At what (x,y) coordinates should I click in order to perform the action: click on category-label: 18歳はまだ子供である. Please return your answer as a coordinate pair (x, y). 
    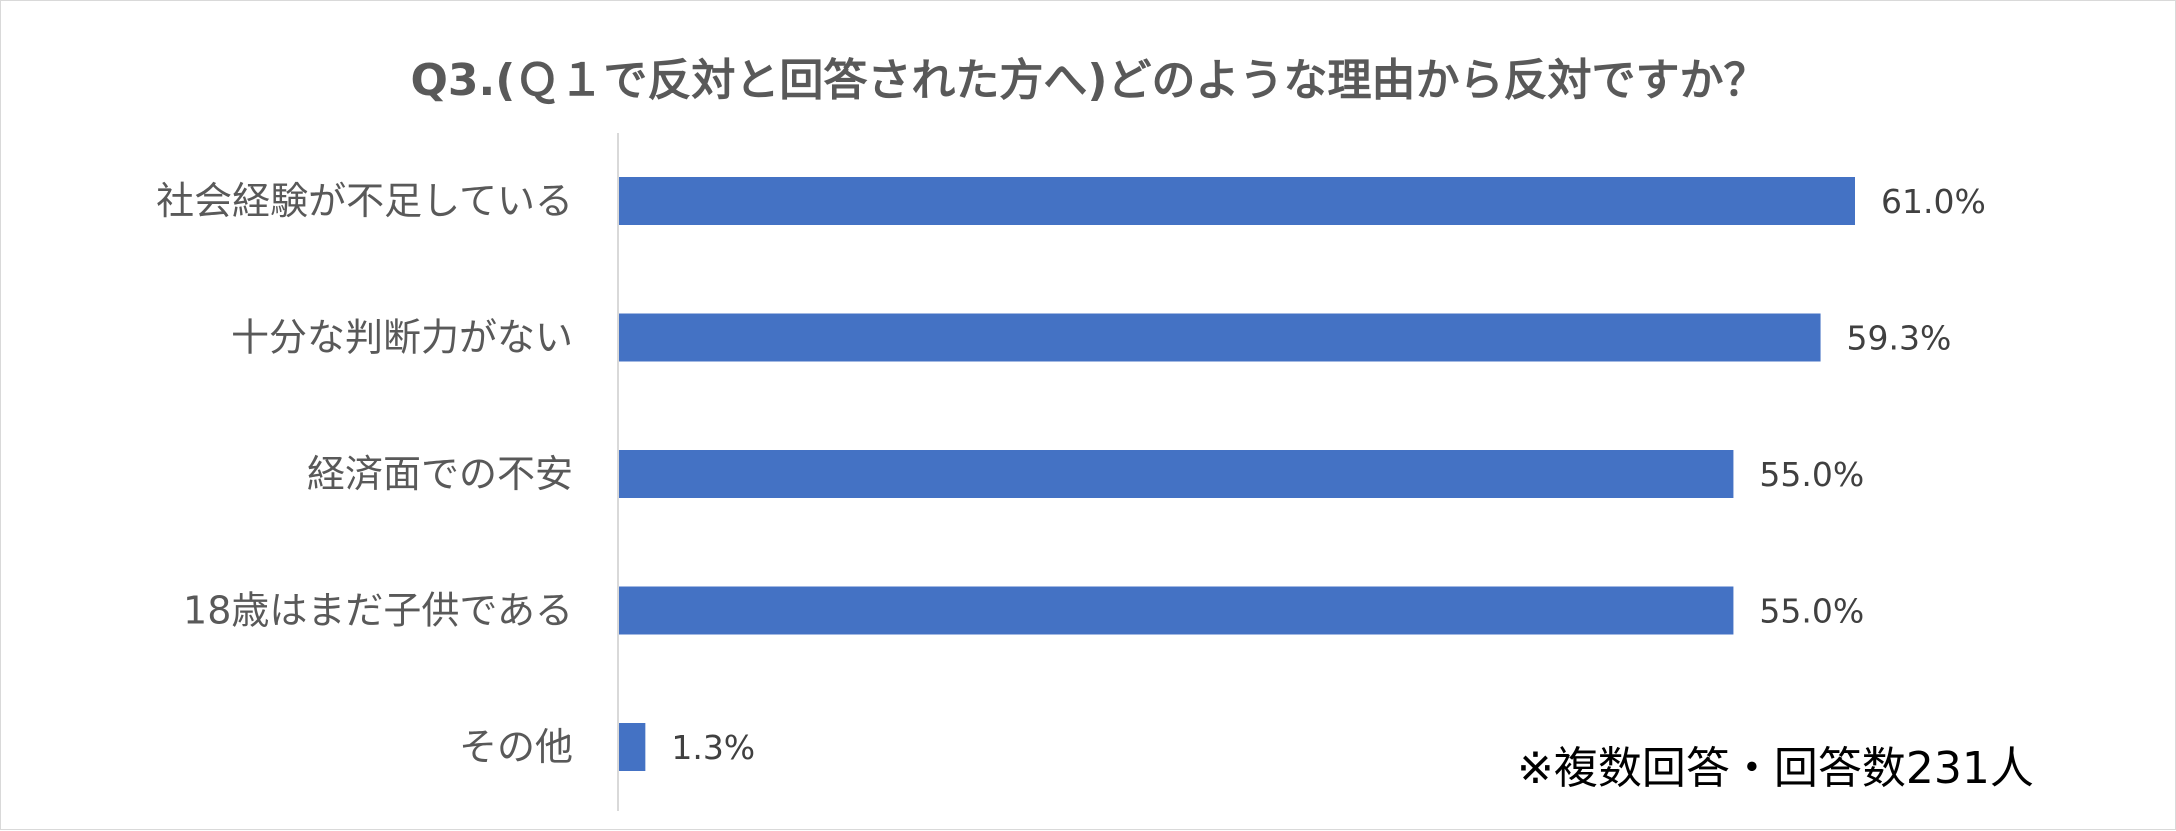
    Looking at the image, I should click on (378, 611).